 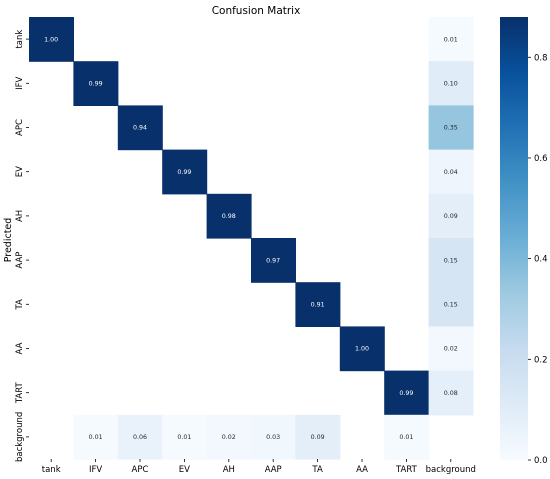 I want to click on cell-value-label: 0.10, so click(x=451, y=84).